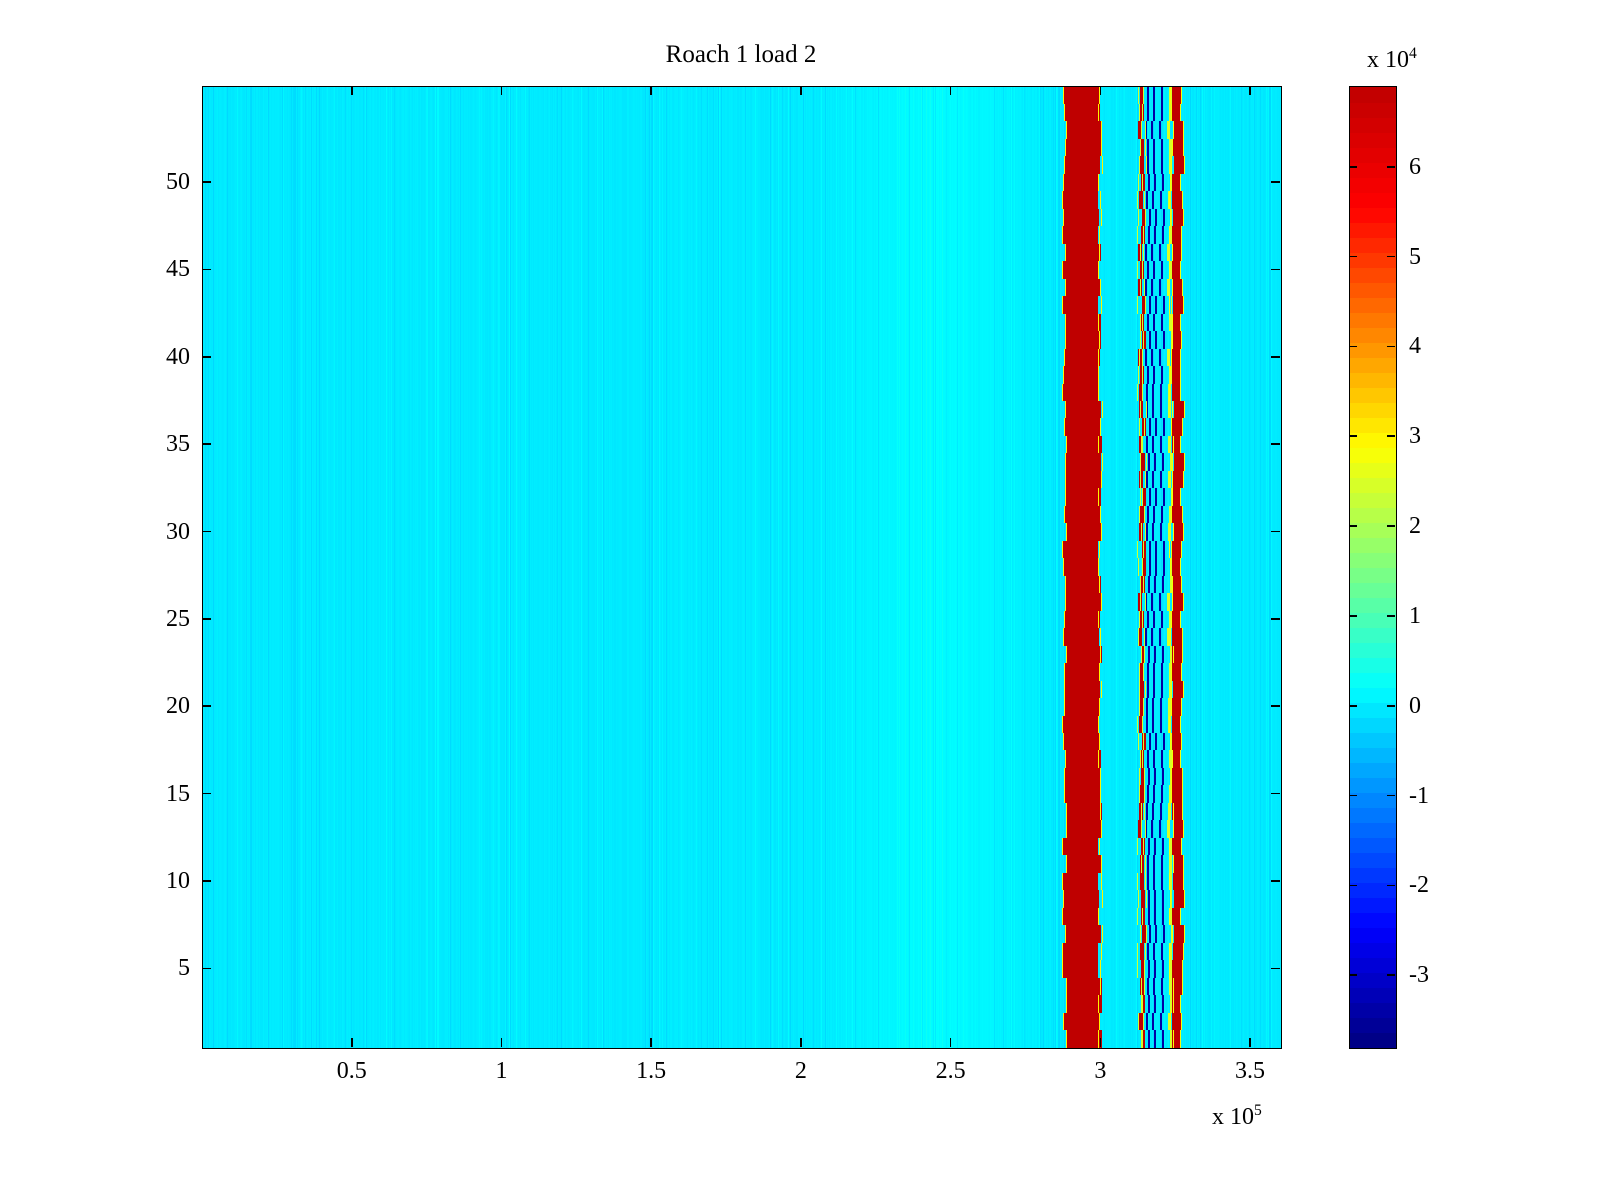 Image resolution: width=1600 pixels, height=1200 pixels. Describe the element at coordinates (184, 968) in the screenshot. I see `y-tick-label: 5` at that location.